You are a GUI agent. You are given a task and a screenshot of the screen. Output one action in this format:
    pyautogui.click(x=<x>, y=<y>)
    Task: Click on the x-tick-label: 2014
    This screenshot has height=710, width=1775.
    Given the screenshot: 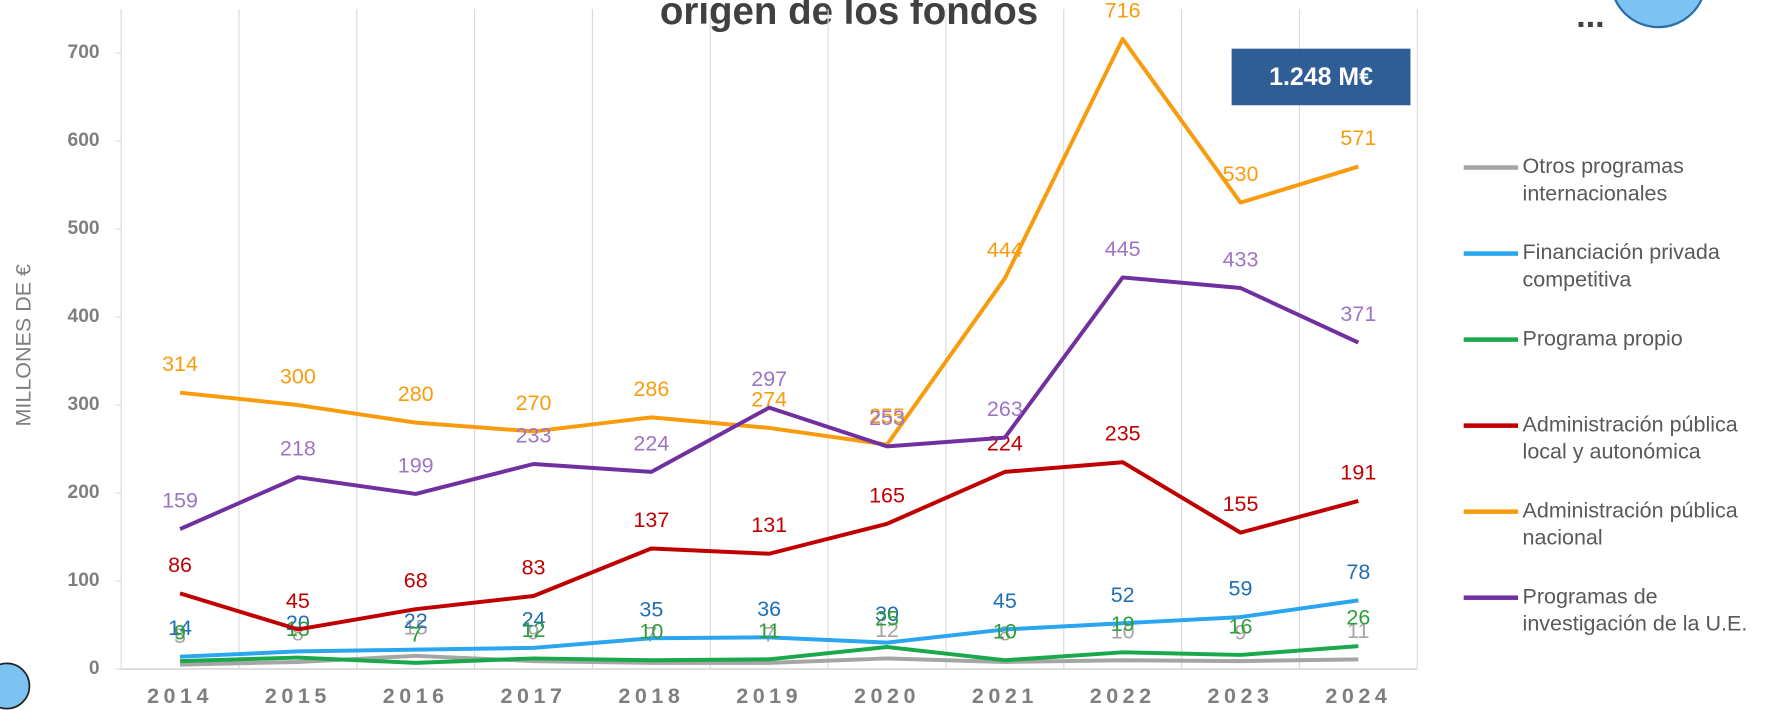 What is the action you would take?
    pyautogui.click(x=180, y=696)
    